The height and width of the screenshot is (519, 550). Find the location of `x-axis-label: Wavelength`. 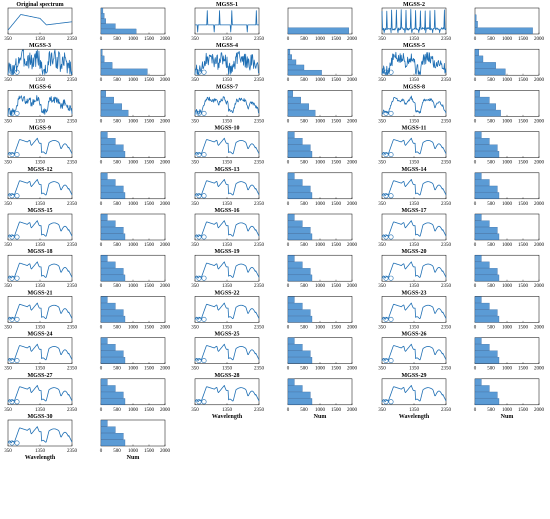

x-axis-label: Wavelength is located at coordinates (414, 417).